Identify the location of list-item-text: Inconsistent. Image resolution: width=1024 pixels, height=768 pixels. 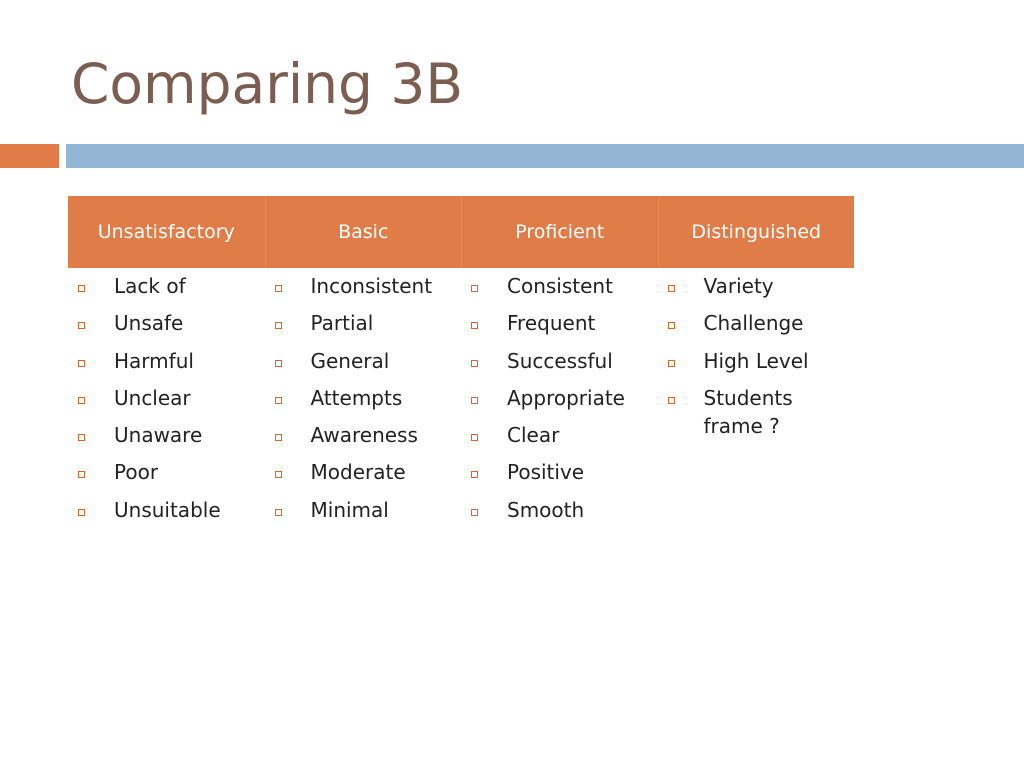
(371, 286).